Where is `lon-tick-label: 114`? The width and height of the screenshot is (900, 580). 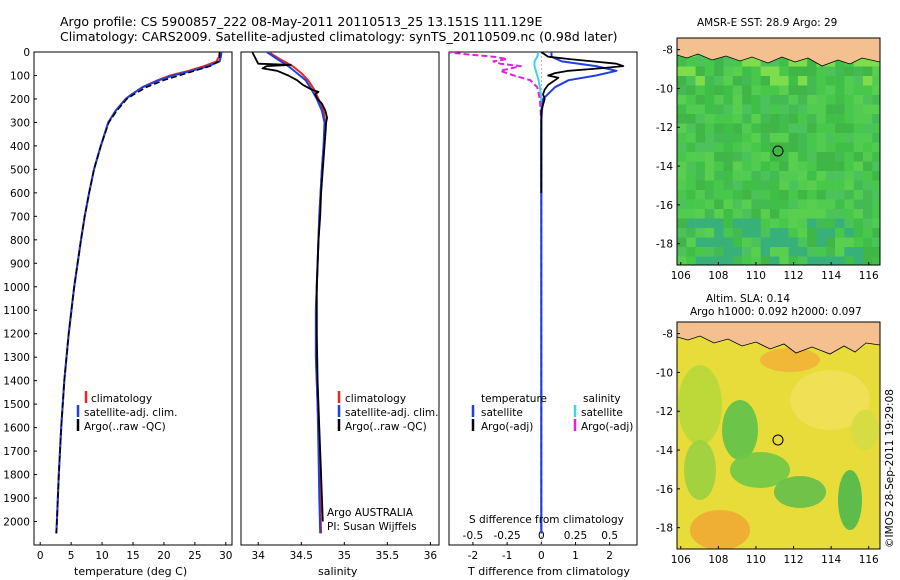
lon-tick-label: 114 is located at coordinates (831, 560).